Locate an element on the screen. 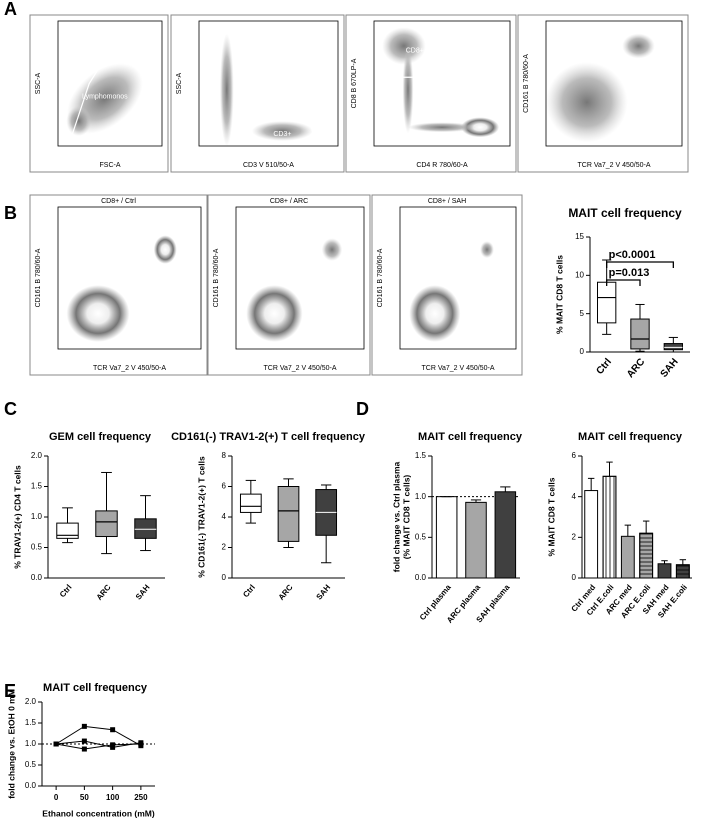 This screenshot has width=703, height=828. chart-title: GEM cell frequency is located at coordinates (100, 437).